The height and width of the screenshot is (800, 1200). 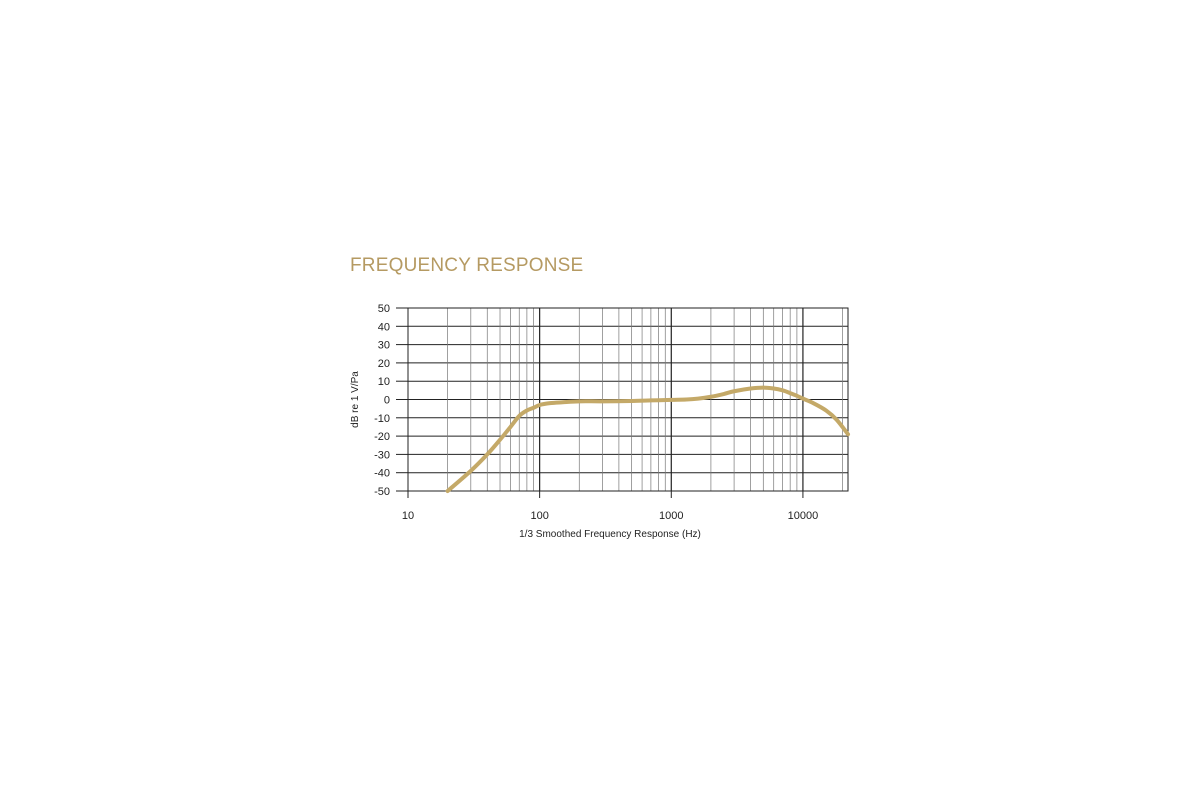 I want to click on x-tick-label: 1000, so click(x=671, y=516).